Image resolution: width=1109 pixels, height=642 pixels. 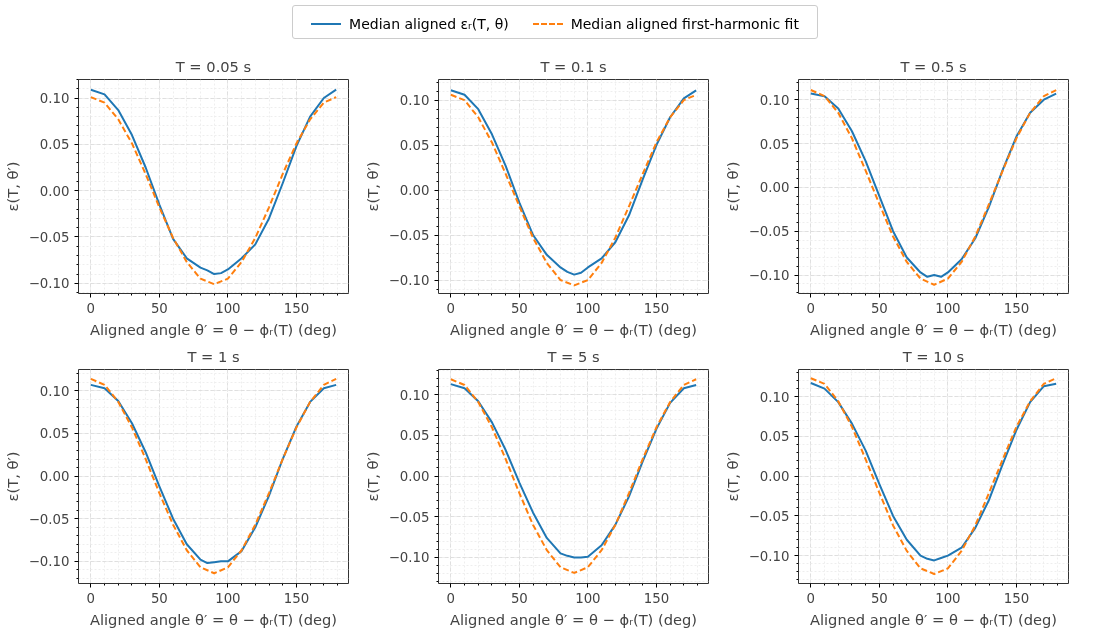 What do you see at coordinates (573, 356) in the screenshot?
I see `chart-title: T = 5 s` at bounding box center [573, 356].